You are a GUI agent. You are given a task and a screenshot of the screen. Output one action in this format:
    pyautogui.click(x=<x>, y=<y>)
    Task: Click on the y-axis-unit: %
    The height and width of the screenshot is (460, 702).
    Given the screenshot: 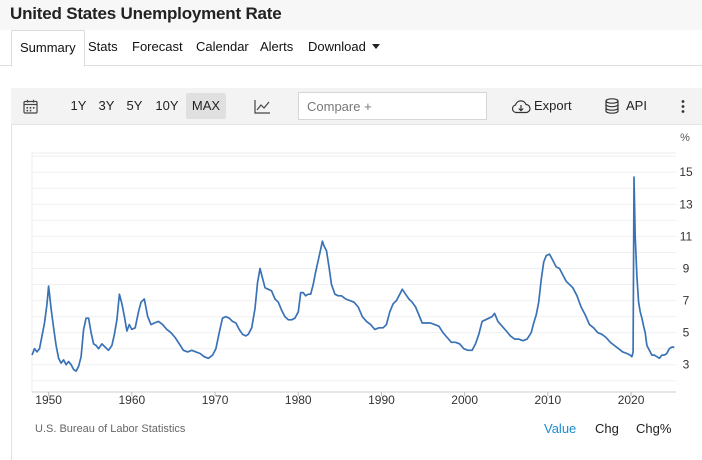 What is the action you would take?
    pyautogui.click(x=685, y=138)
    